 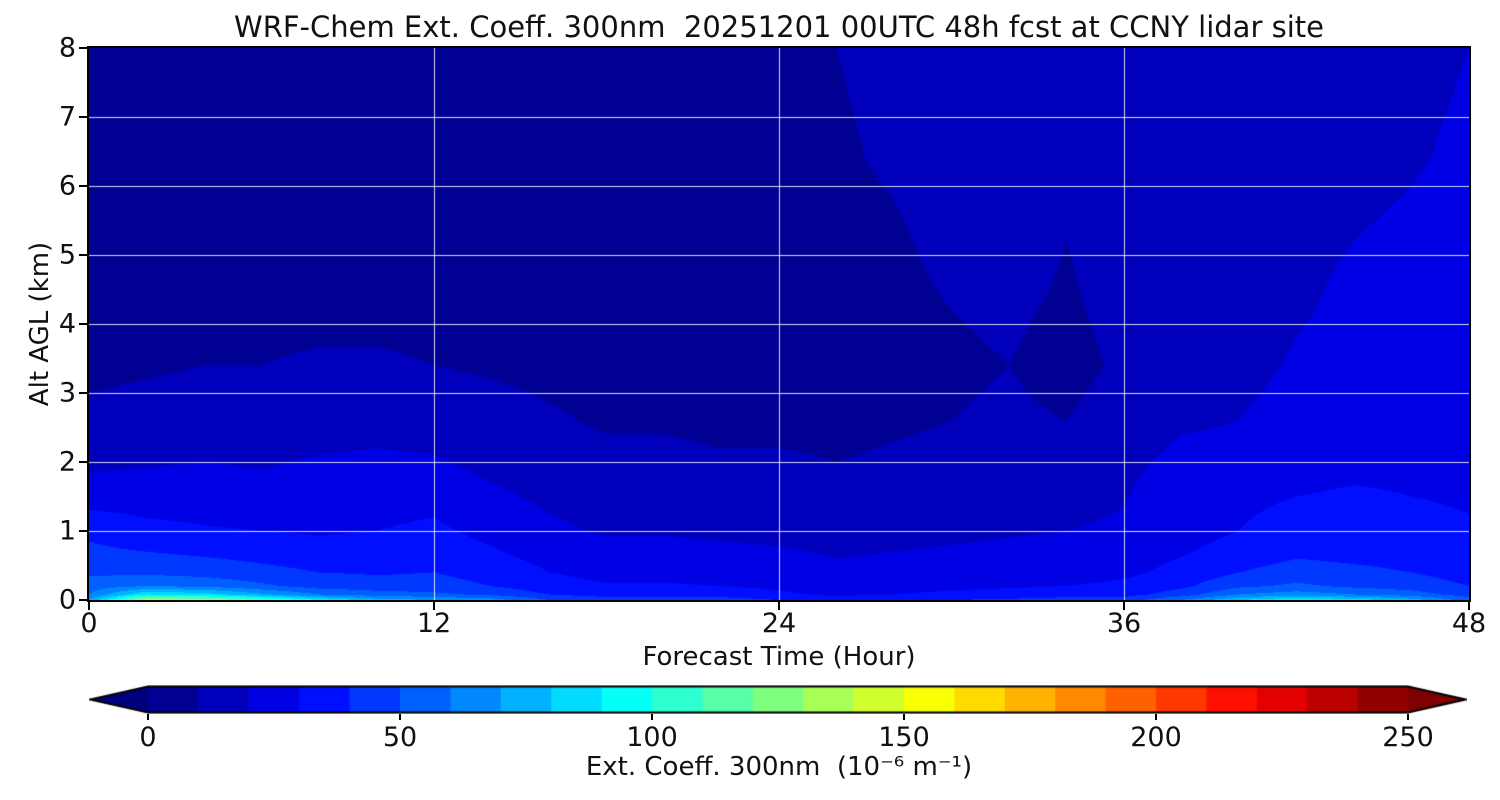 What do you see at coordinates (67, 462) in the screenshot?
I see `y-tick-label: 2` at bounding box center [67, 462].